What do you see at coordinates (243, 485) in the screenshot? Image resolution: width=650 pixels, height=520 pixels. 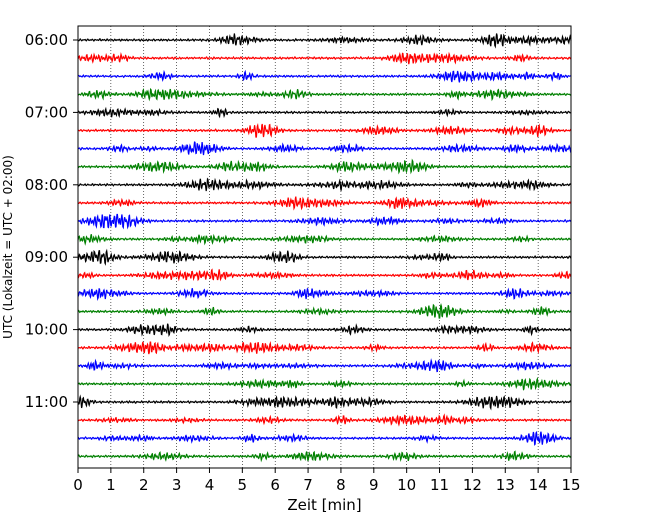 I see `x-tick-label-5: 5` at bounding box center [243, 485].